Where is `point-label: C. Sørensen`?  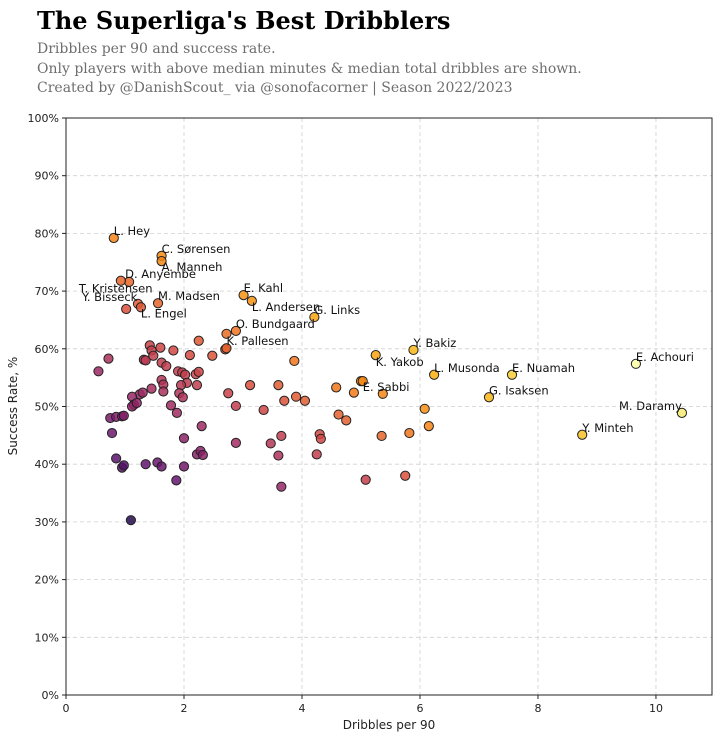 point-label: C. Sørensen is located at coordinates (196, 249).